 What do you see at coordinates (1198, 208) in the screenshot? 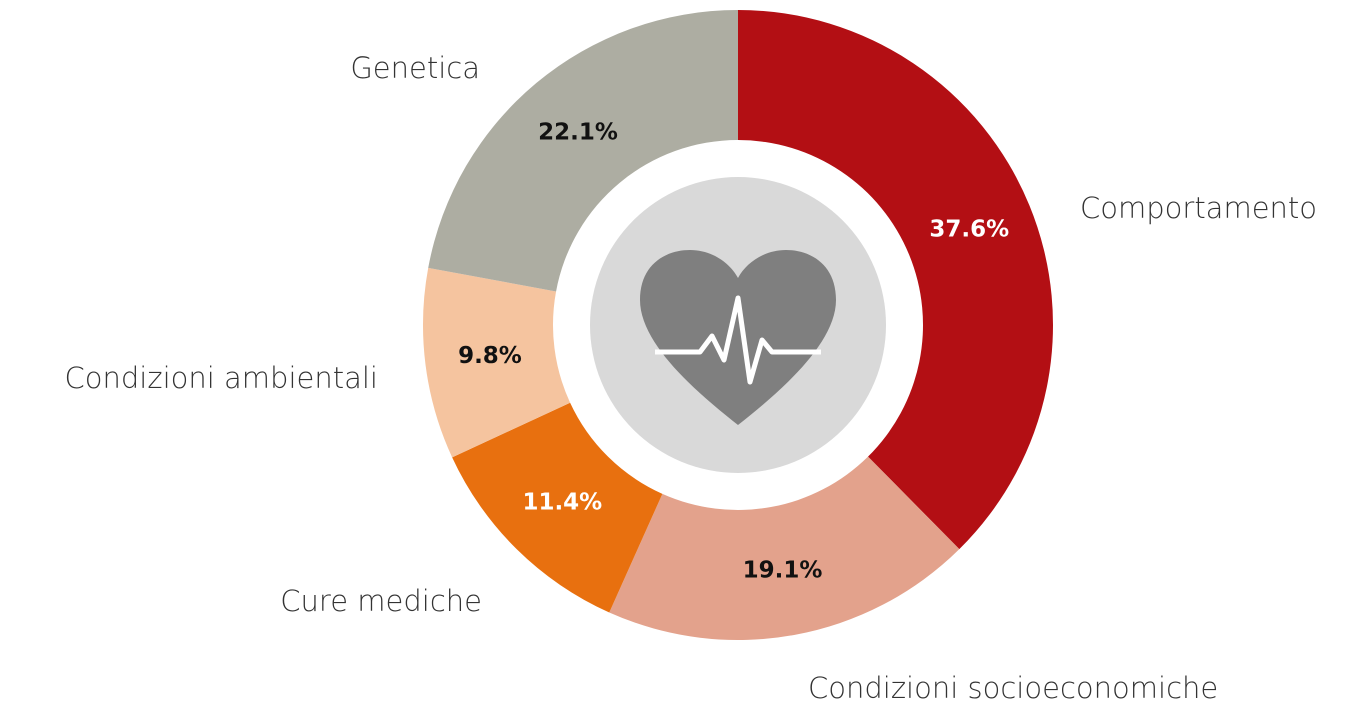
I see `category-label: Comportamento` at bounding box center [1198, 208].